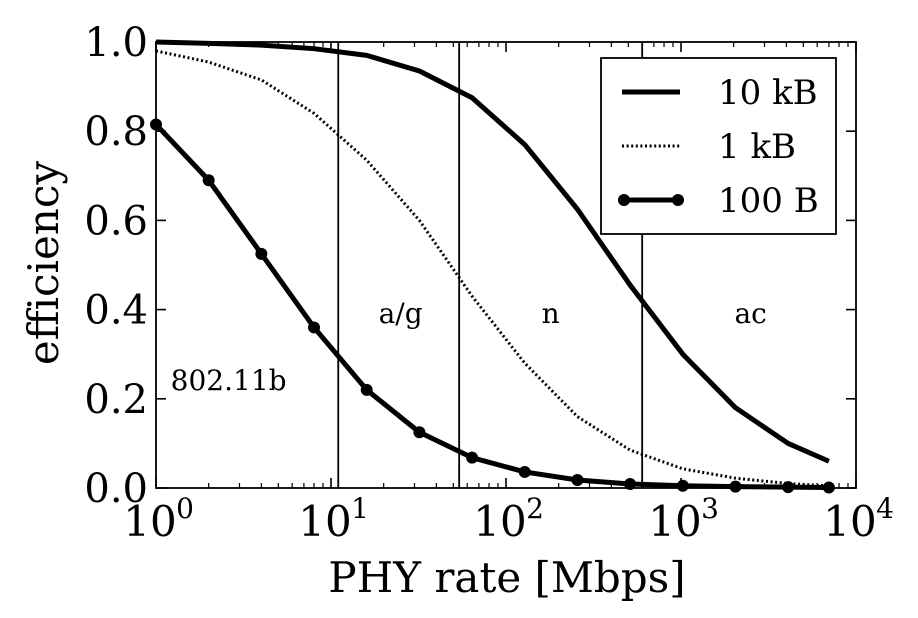 The height and width of the screenshot is (618, 918). I want to click on y-tick-label: 0.4, so click(116, 311).